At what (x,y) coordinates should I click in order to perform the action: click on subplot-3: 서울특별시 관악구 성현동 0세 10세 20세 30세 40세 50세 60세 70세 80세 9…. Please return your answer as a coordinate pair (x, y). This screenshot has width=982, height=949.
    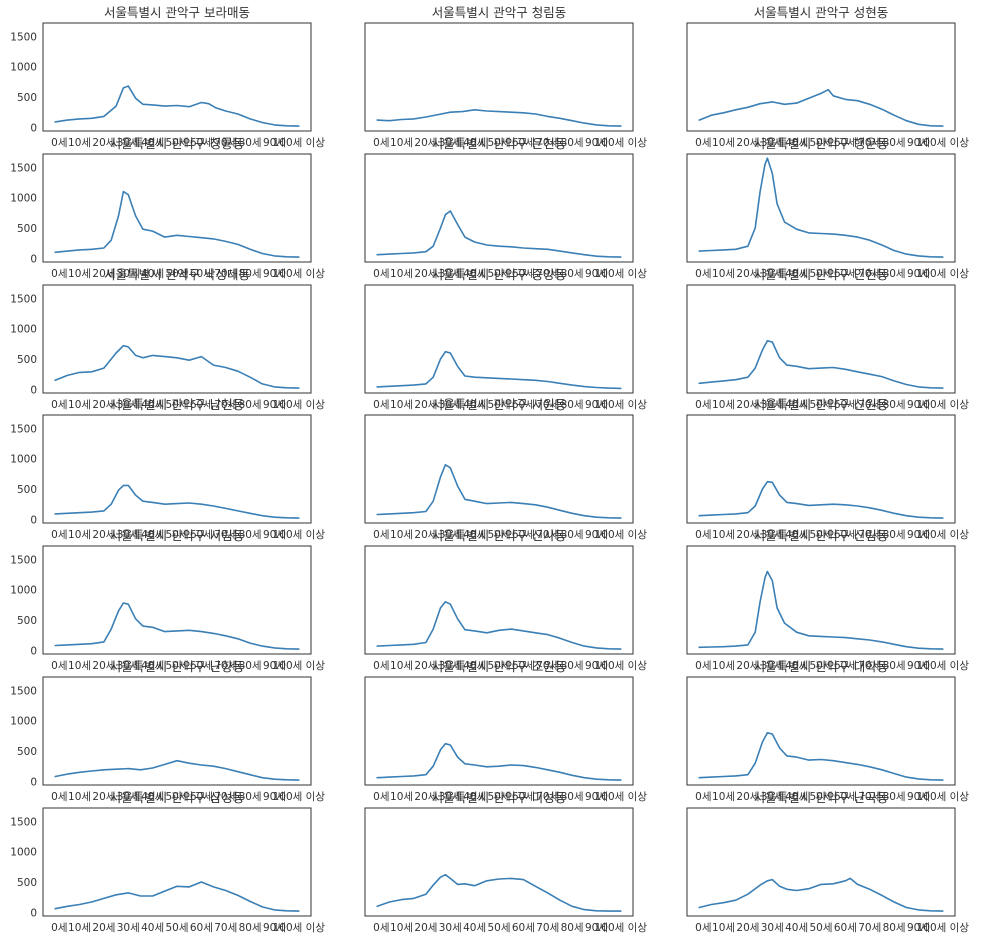
    Looking at the image, I should click on (827, 77).